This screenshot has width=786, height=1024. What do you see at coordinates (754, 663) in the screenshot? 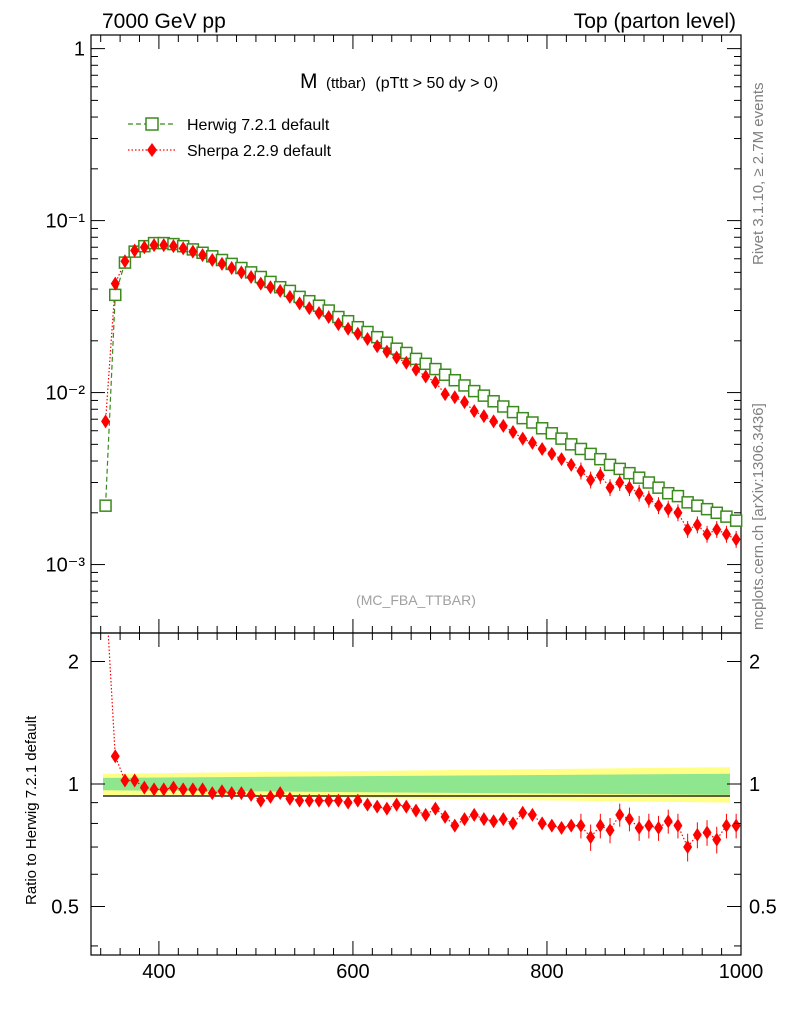
I see `ratio-y-tick-label-right: 2` at bounding box center [754, 663].